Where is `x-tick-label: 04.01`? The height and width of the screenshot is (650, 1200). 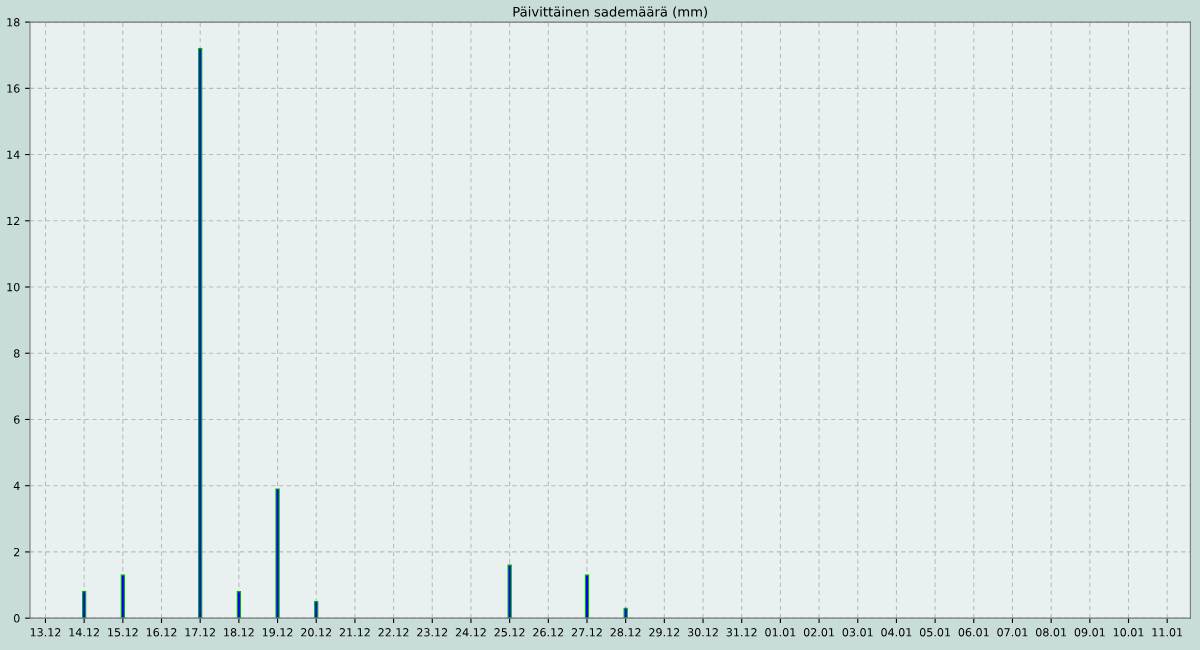
x-tick-label: 04.01 is located at coordinates (896, 632).